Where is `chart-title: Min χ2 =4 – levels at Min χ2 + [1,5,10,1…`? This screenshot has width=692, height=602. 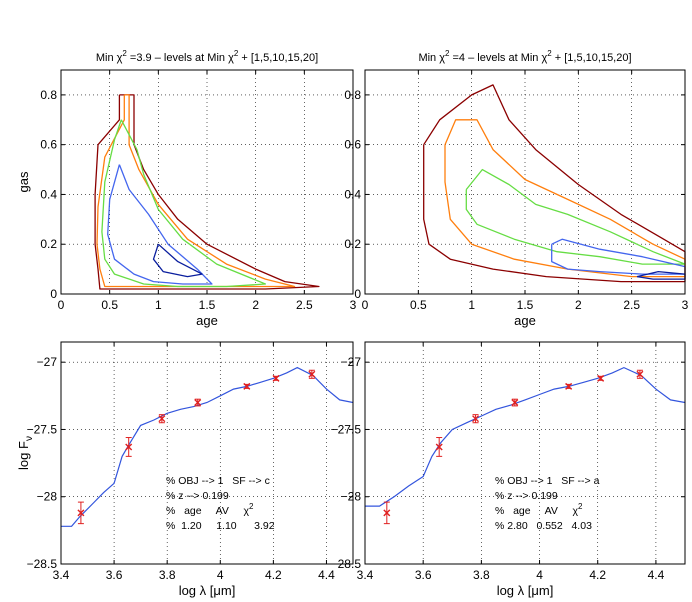 chart-title: Min χ2 =4 – levels at Min χ2 + [1,5,10,1… is located at coordinates (524, 56).